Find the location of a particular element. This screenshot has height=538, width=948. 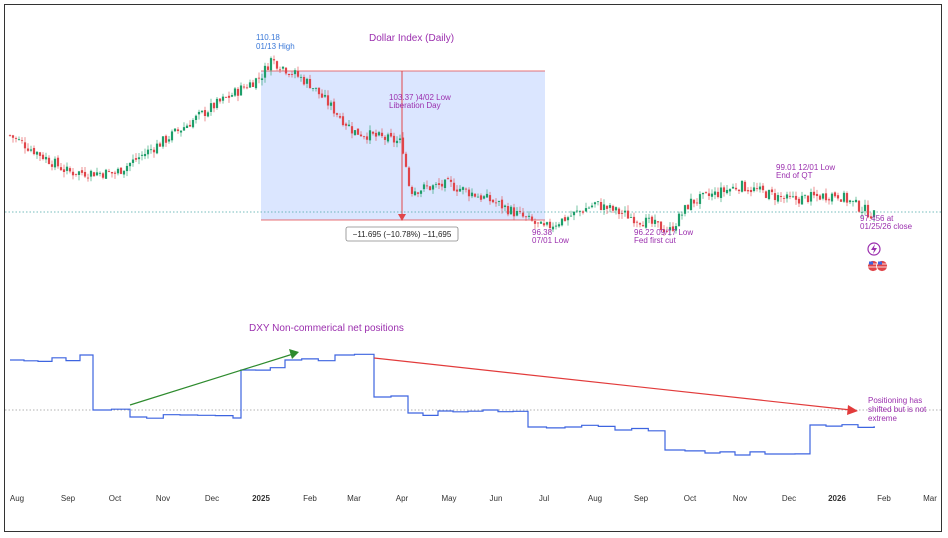

x-tick-mar-7: Mar is located at coordinates (354, 498).